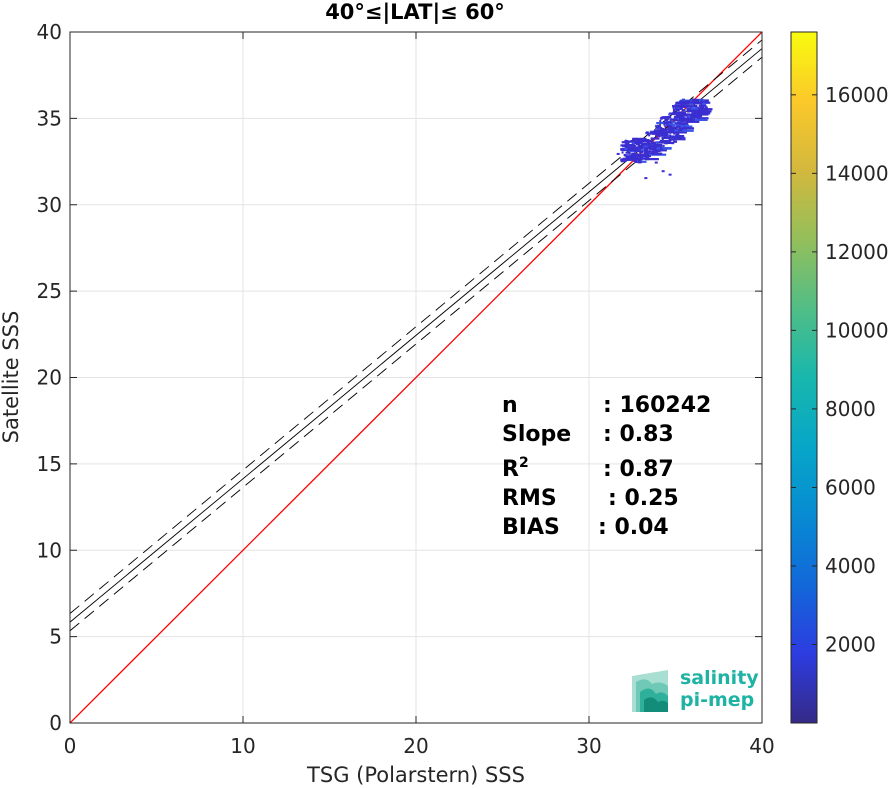 The height and width of the screenshot is (789, 893). What do you see at coordinates (850, 409) in the screenshot?
I see `colorbar-tick-label: 8000` at bounding box center [850, 409].